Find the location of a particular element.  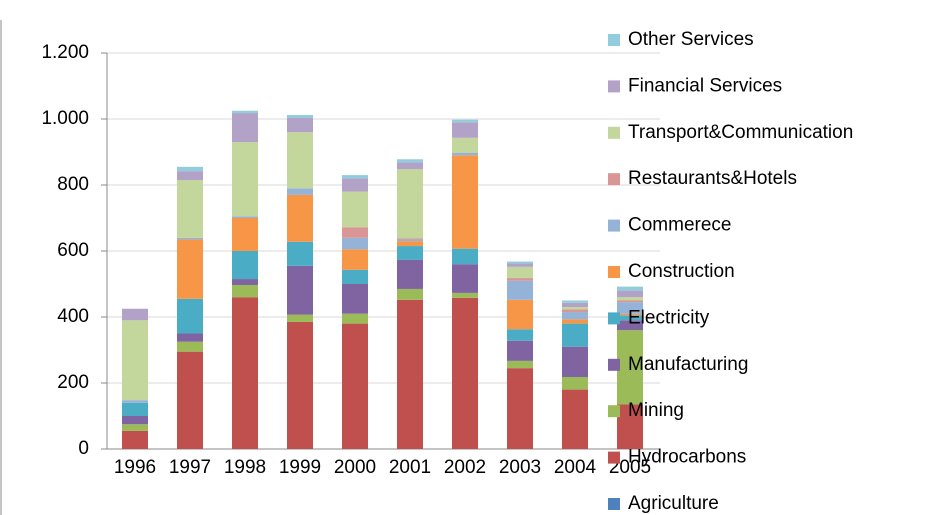

legend-label: Commerece is located at coordinates (679, 225).